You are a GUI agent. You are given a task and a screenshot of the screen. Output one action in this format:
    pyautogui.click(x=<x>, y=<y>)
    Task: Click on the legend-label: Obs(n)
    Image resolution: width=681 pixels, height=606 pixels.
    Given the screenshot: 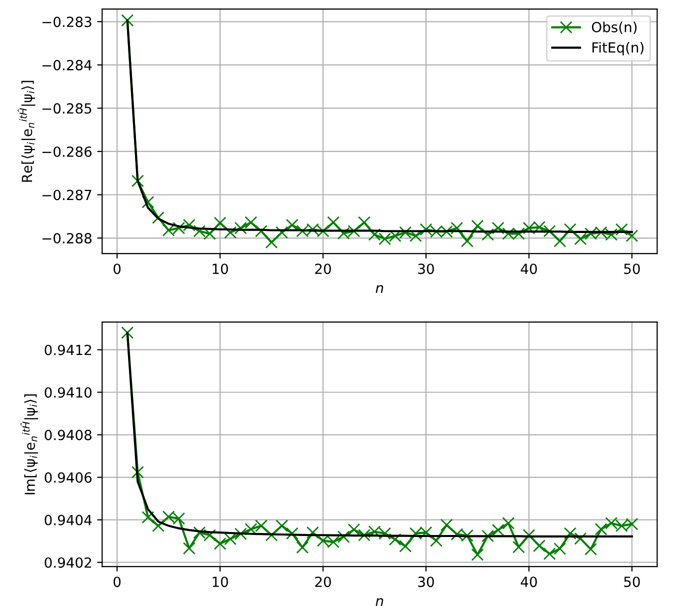 What is the action you would take?
    pyautogui.click(x=614, y=28)
    